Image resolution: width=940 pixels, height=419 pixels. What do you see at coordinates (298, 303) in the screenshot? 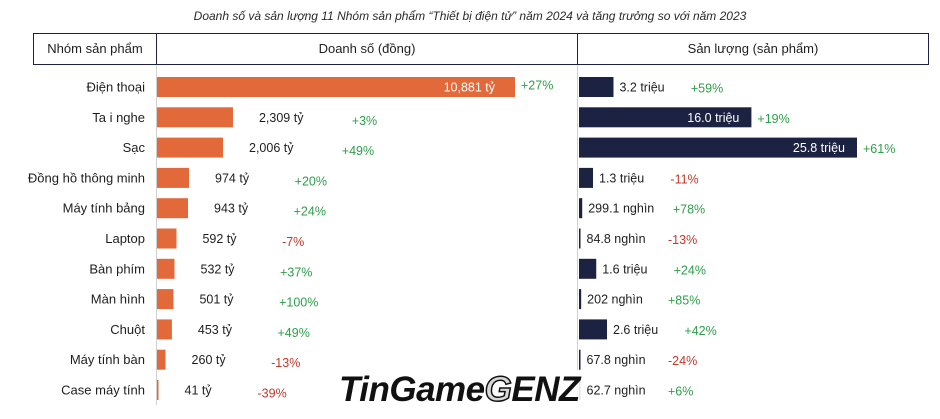
I see `revenue-growth-label: +100%` at bounding box center [298, 303].